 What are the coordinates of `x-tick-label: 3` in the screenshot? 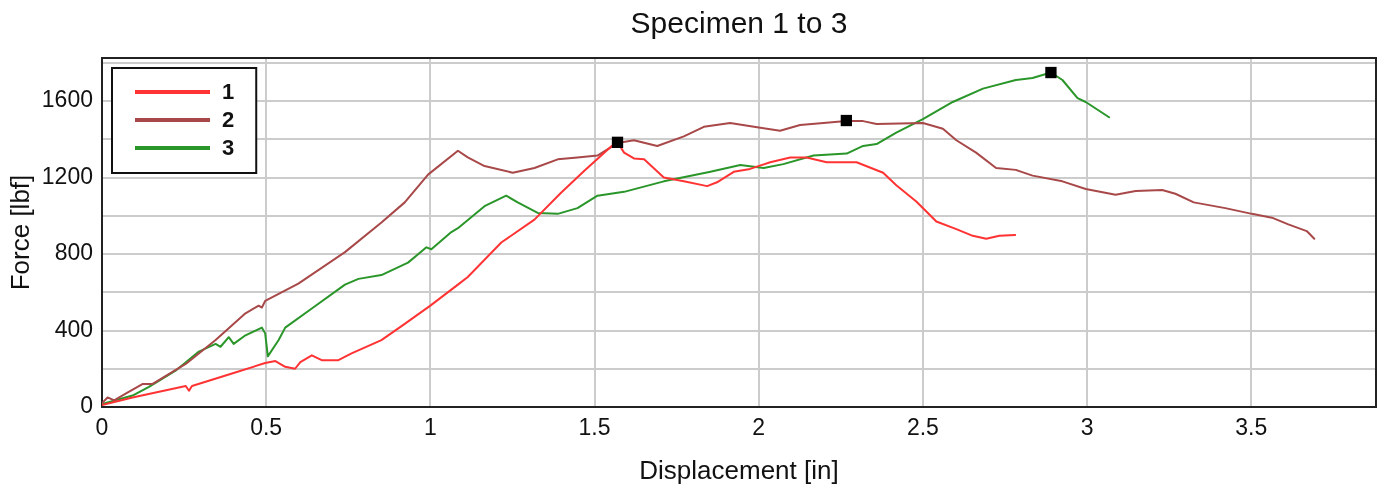 It's located at (1087, 427).